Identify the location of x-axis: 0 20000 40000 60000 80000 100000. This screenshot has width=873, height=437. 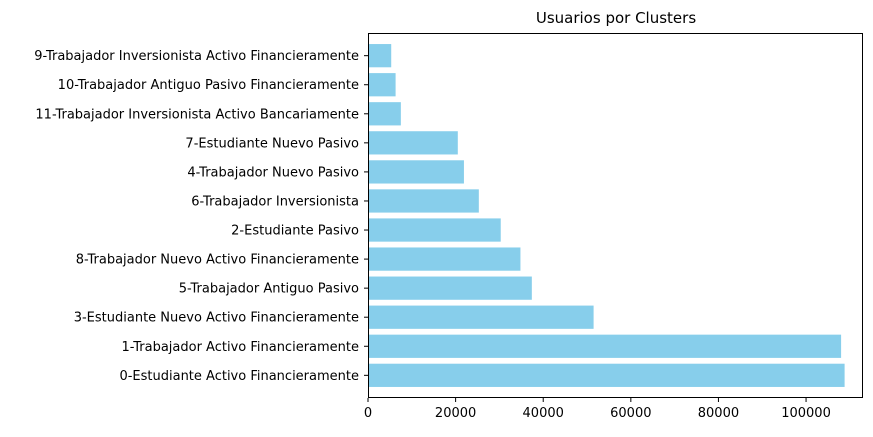
(597, 409).